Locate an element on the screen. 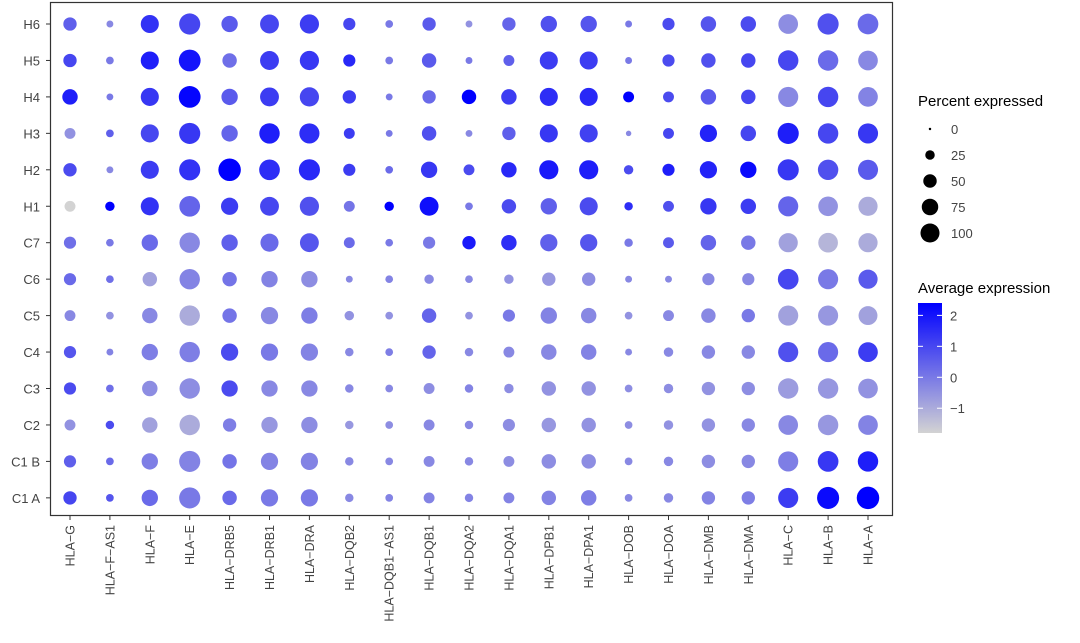 This screenshot has height=643, width=1080. dot-h3-hla-drb5 is located at coordinates (229, 133).